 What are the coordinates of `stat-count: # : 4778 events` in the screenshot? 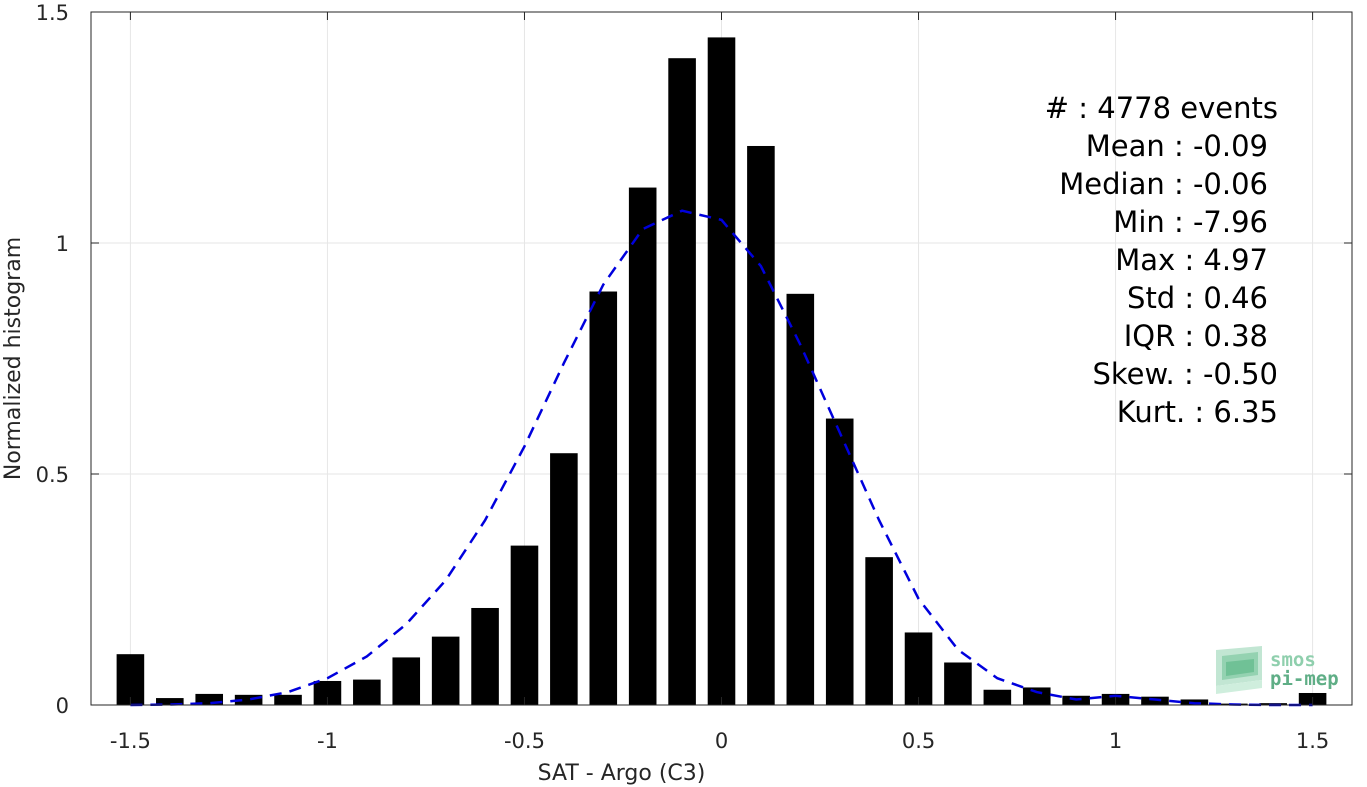 It's located at (1161, 108).